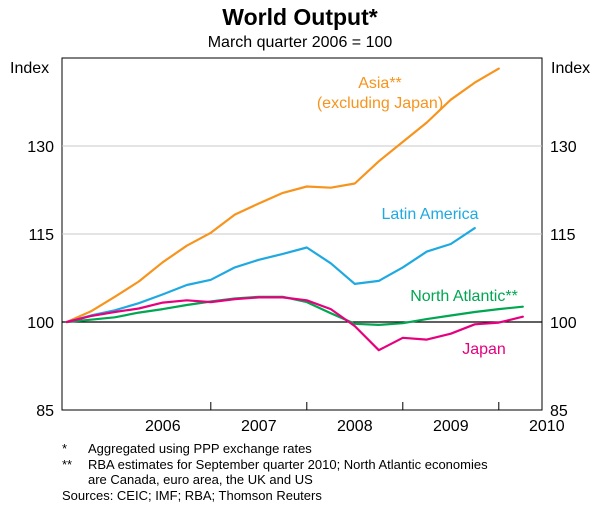 The height and width of the screenshot is (511, 600). I want to click on chart-title: World Output*, so click(300, 17).